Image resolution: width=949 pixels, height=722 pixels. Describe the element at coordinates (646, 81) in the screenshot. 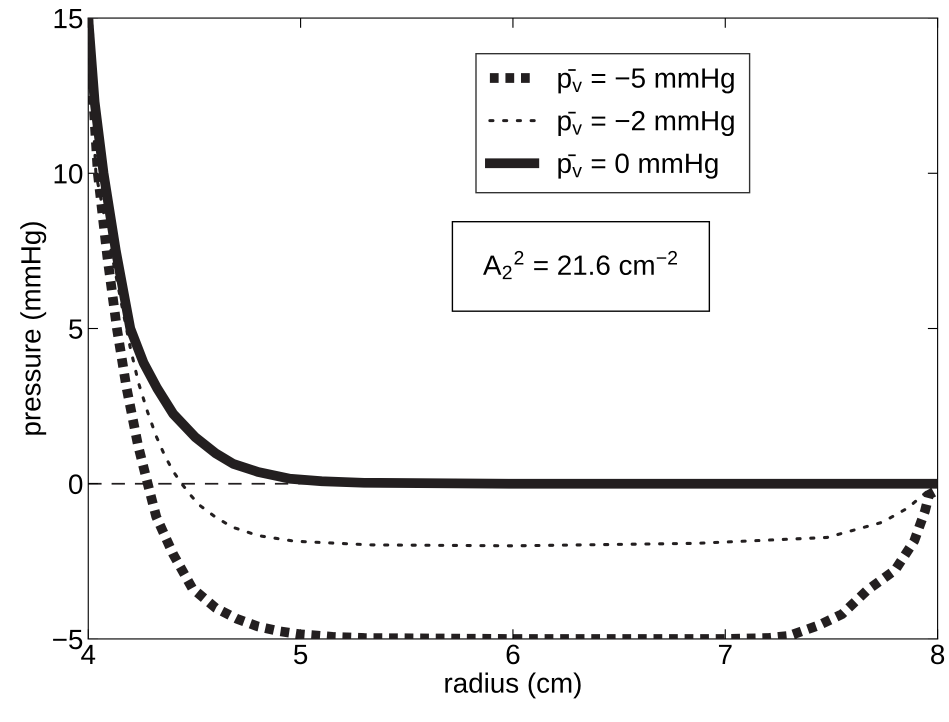

I see `legend-label: p̄$_{v}$ = −5 mmHg` at that location.